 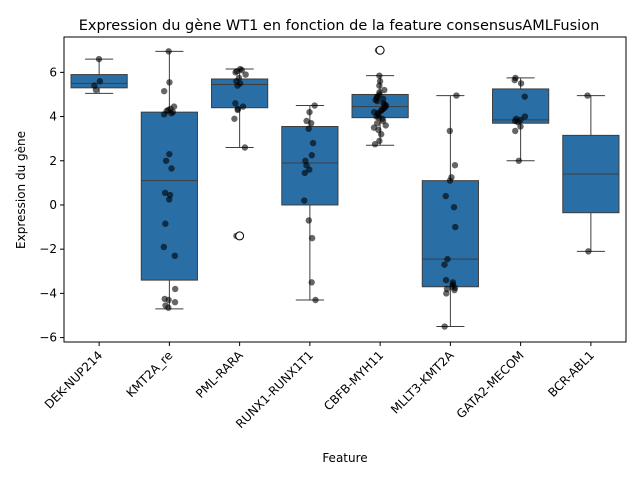 I want to click on y-axis: −6 −4 −2 0 2 4 6, so click(x=51, y=205).